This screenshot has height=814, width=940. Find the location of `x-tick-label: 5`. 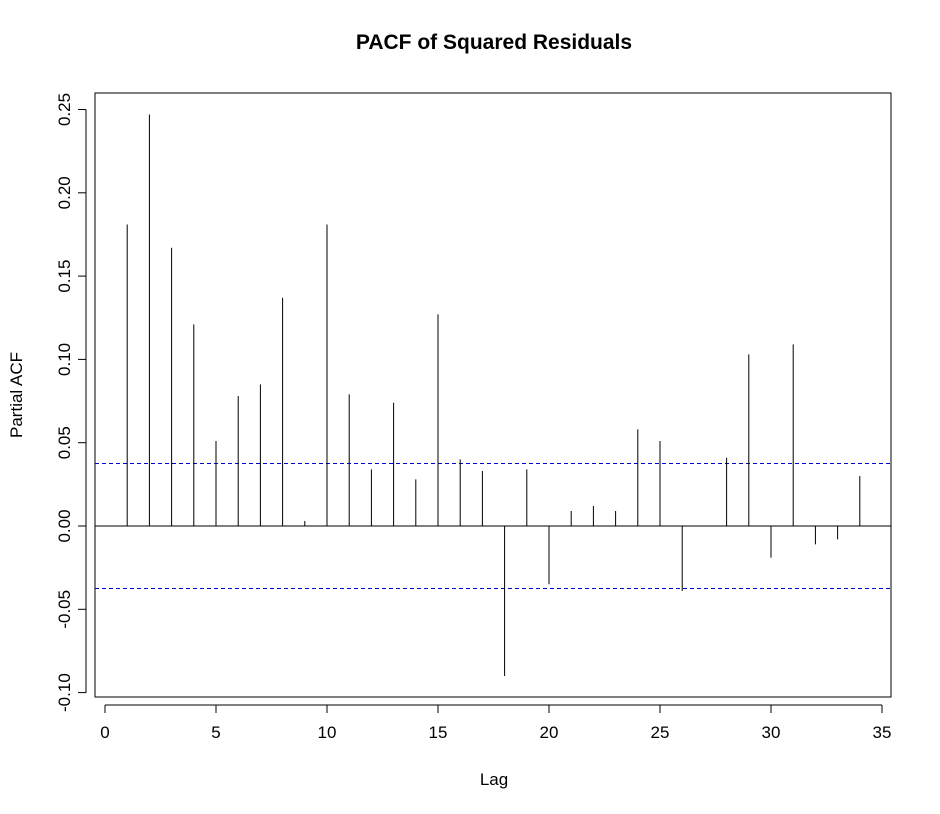

x-tick-label: 5 is located at coordinates (215, 732).